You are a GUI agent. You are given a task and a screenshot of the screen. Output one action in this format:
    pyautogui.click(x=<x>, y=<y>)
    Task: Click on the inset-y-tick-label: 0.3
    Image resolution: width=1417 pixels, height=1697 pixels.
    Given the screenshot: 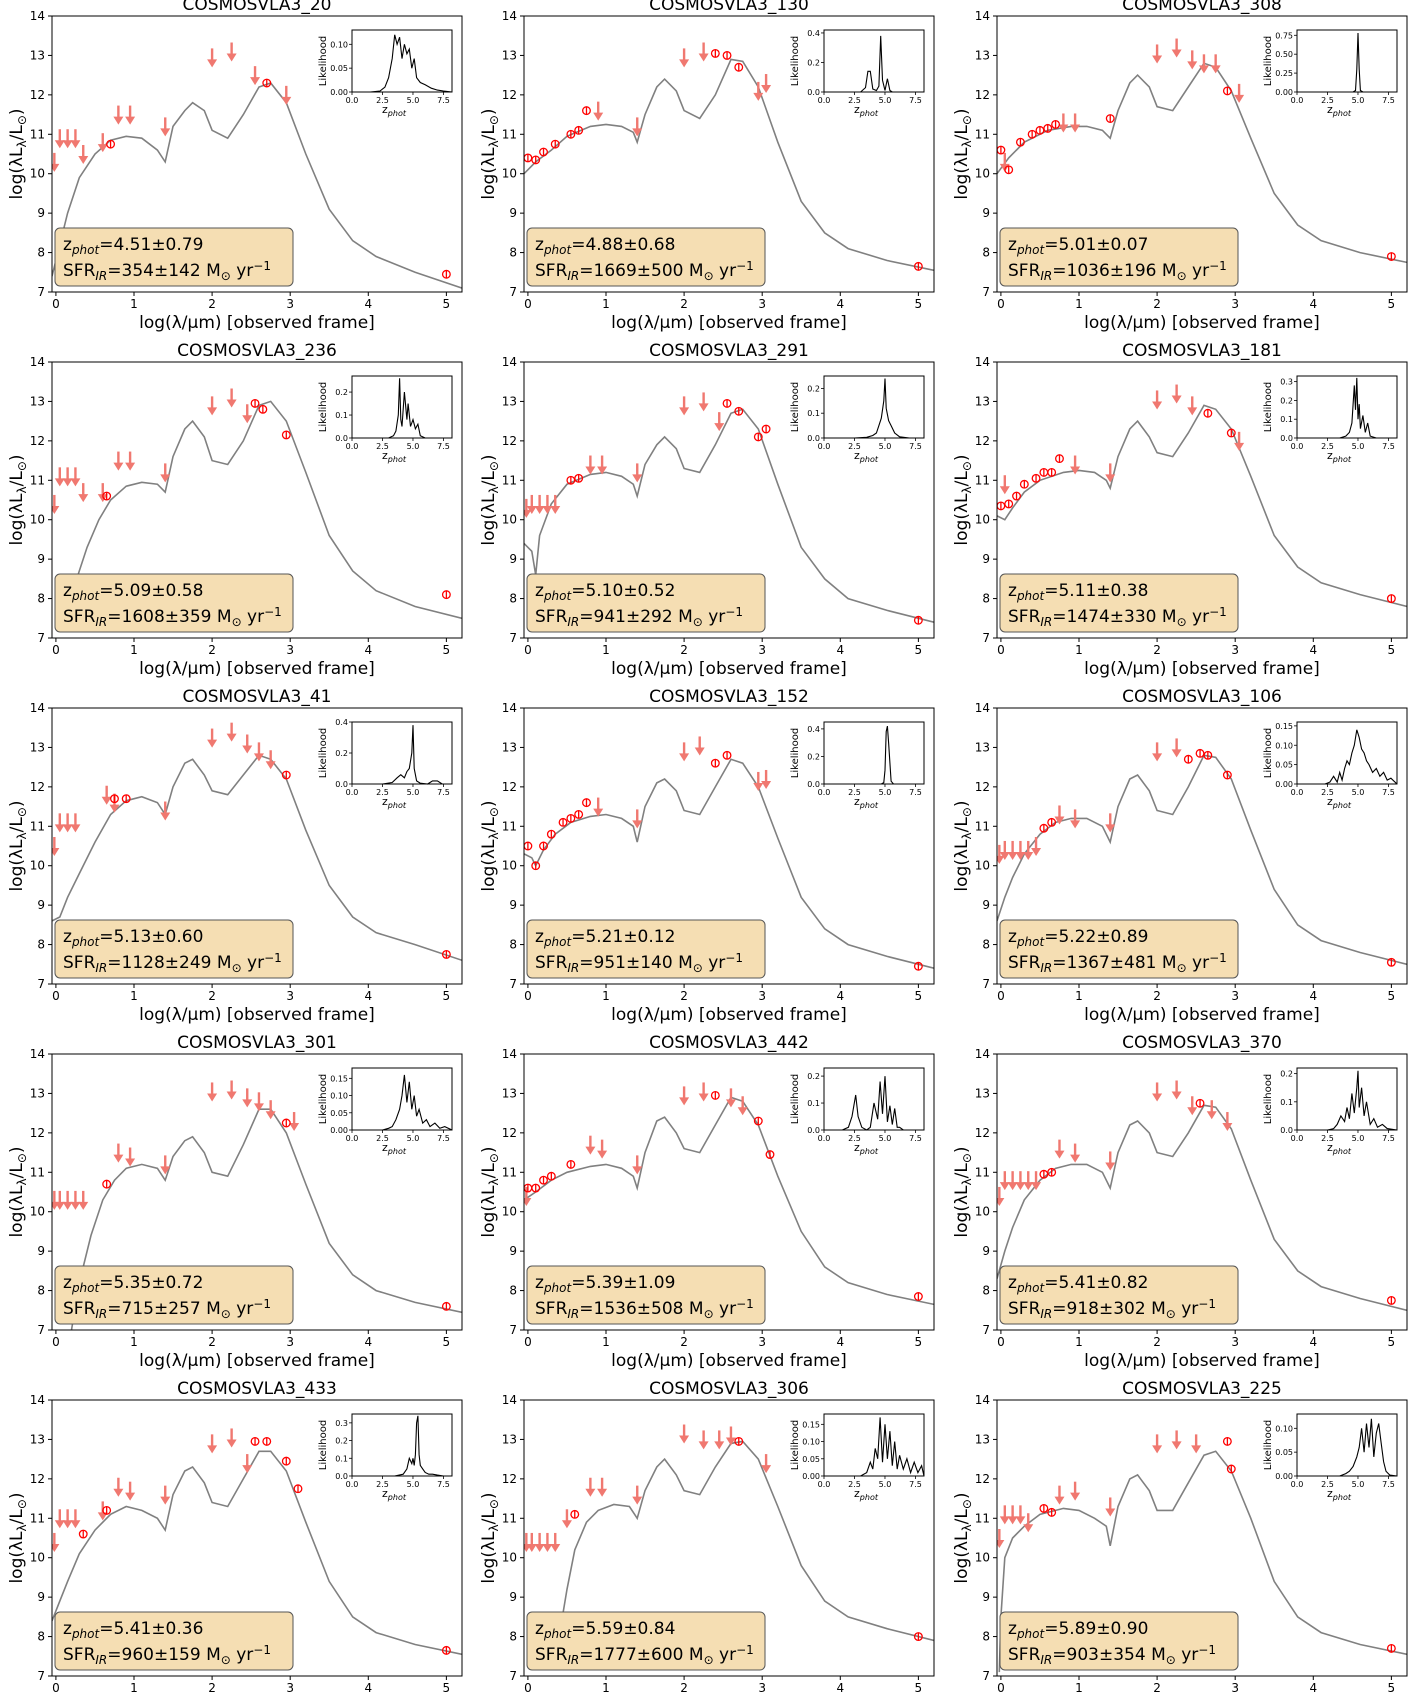 What is the action you would take?
    pyautogui.click(x=341, y=1423)
    